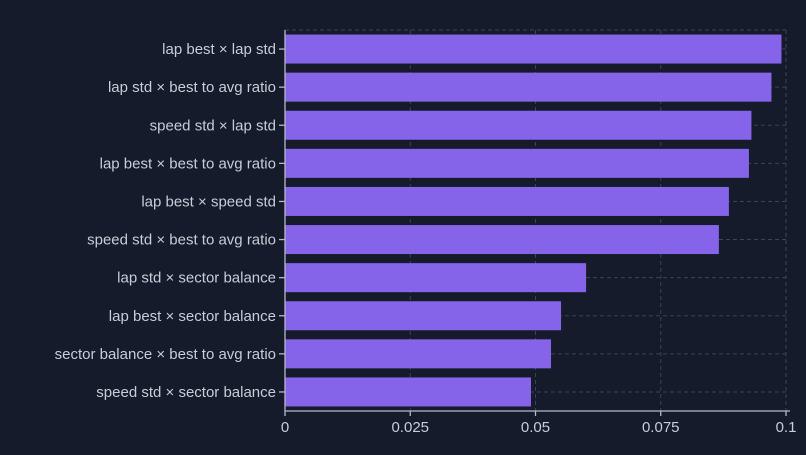 The height and width of the screenshot is (455, 806). I want to click on y-tick-label: lap best × speed std, so click(208, 201).